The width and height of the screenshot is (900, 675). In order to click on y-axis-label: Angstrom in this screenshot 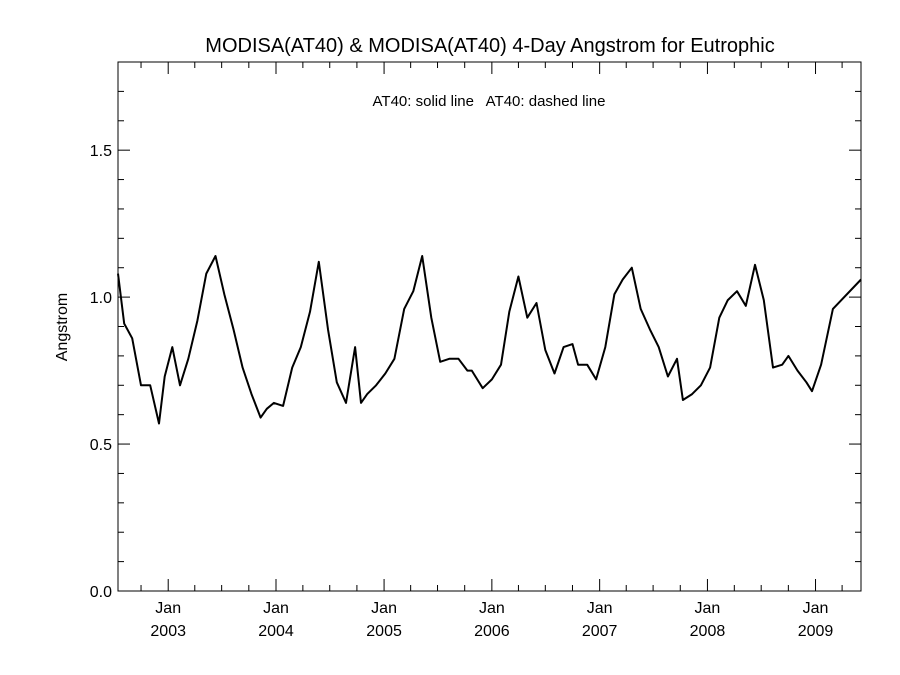, I will do `click(62, 327)`.